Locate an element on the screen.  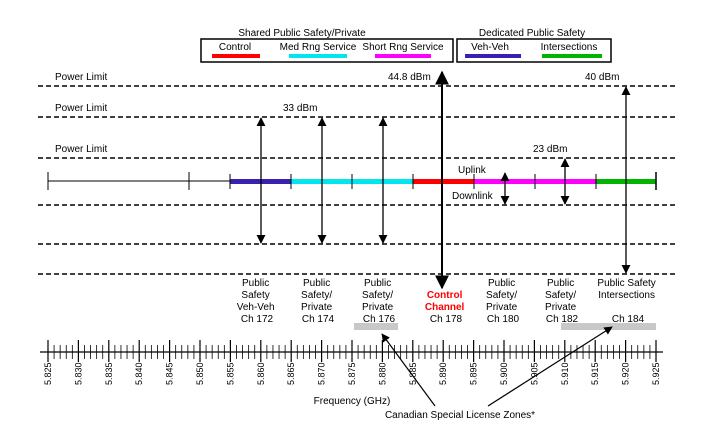
frequency-tick-label: 5.850 is located at coordinates (200, 373).